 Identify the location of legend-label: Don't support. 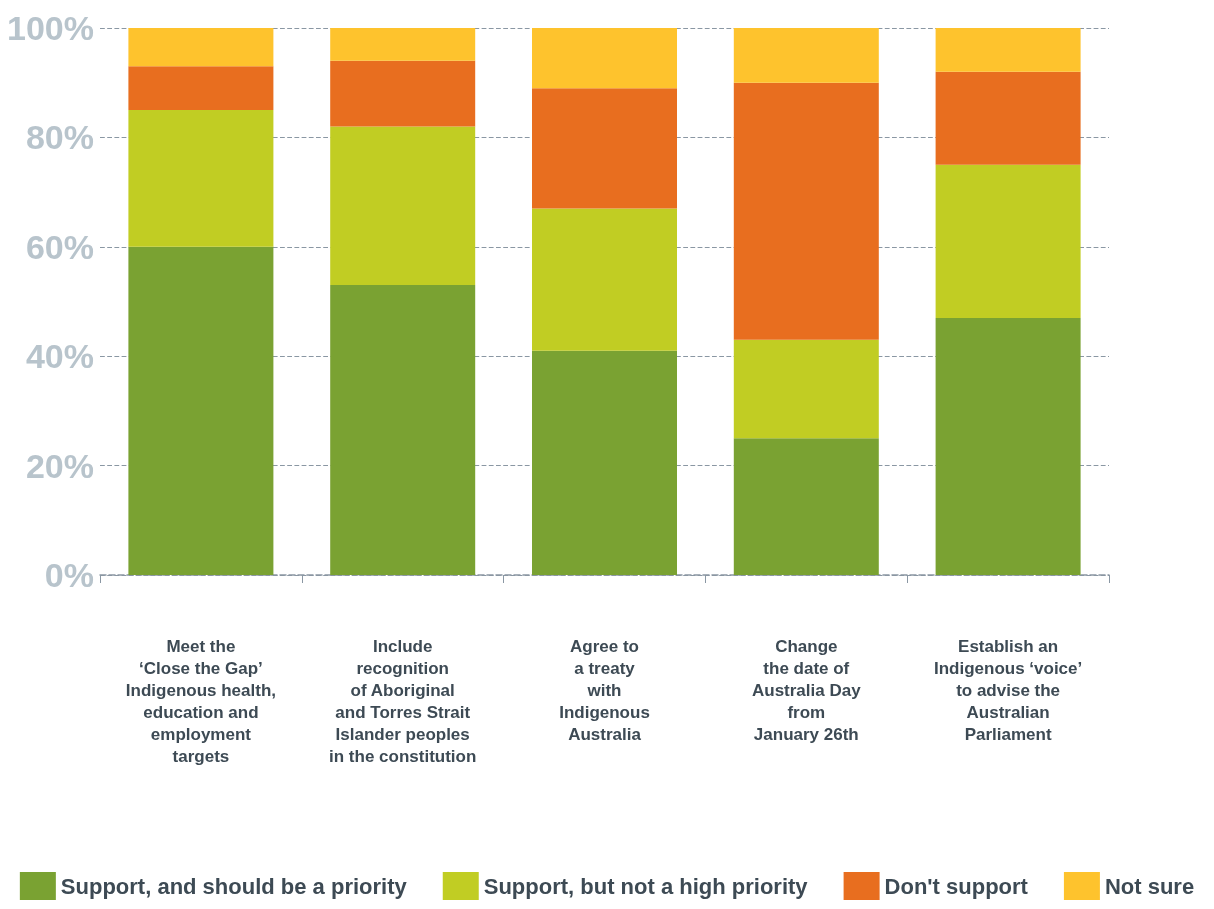
(956, 886).